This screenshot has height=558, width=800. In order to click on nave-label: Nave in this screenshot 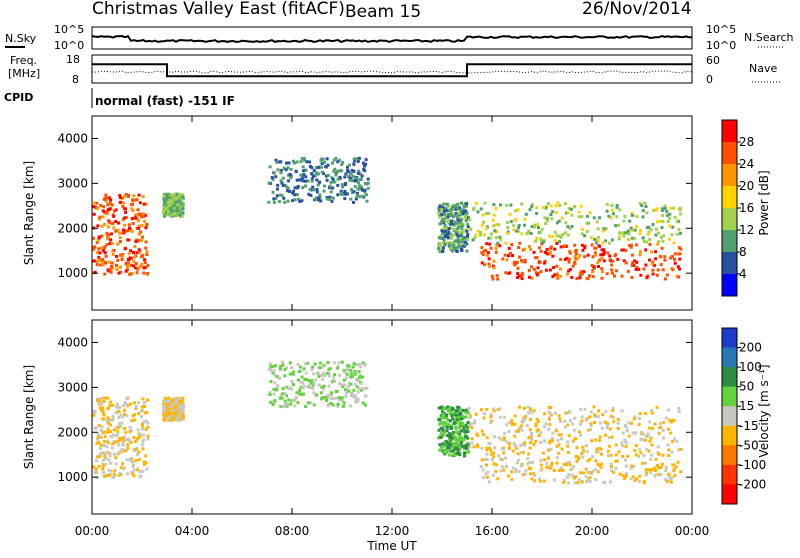, I will do `click(763, 68)`.